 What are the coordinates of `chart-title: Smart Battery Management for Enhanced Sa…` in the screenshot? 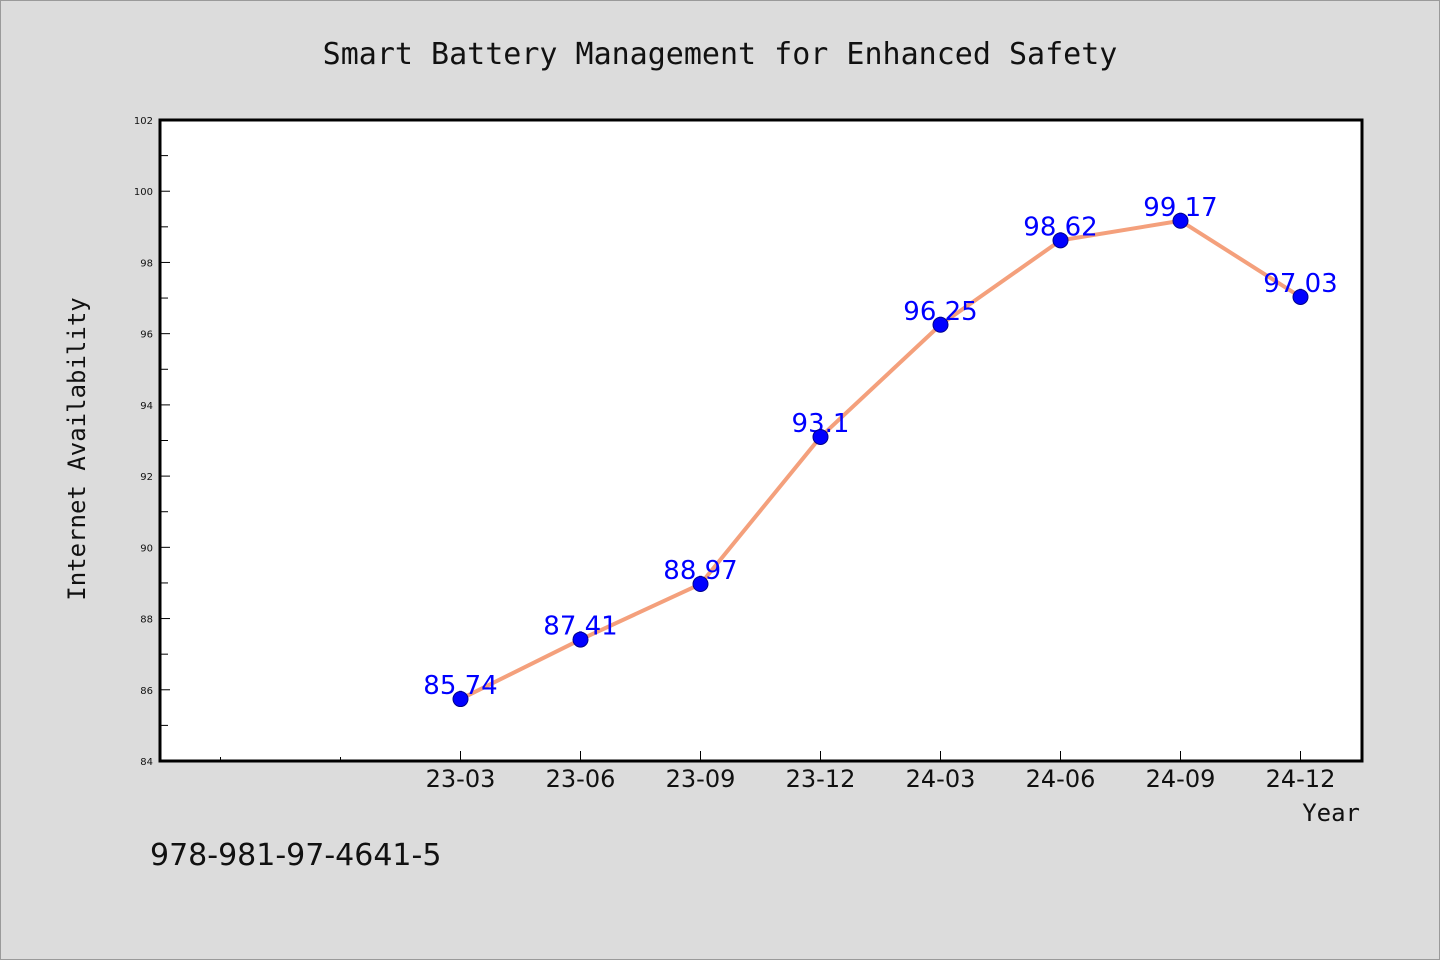 It's located at (720, 54).